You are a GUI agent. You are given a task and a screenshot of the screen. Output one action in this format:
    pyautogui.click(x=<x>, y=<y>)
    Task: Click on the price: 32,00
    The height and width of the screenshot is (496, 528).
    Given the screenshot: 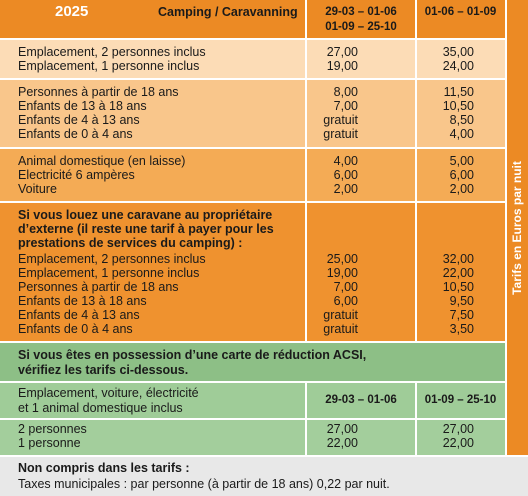 What is the action you would take?
    pyautogui.click(x=458, y=259)
    